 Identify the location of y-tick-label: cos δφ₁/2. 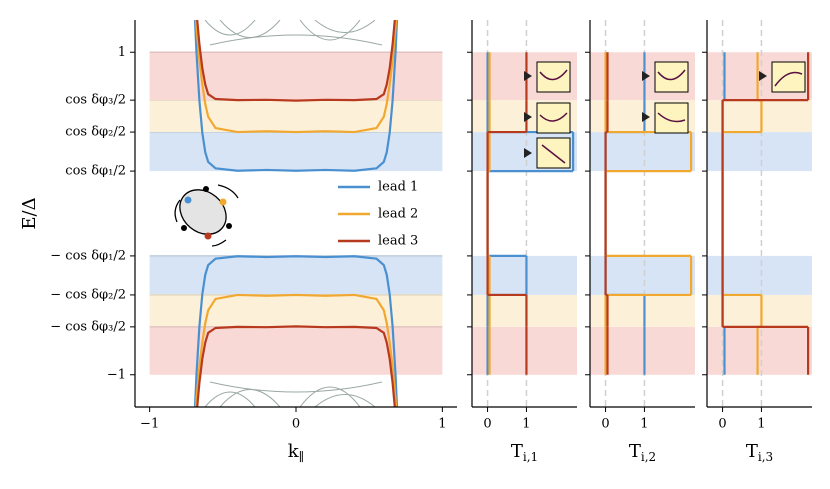
(95, 171).